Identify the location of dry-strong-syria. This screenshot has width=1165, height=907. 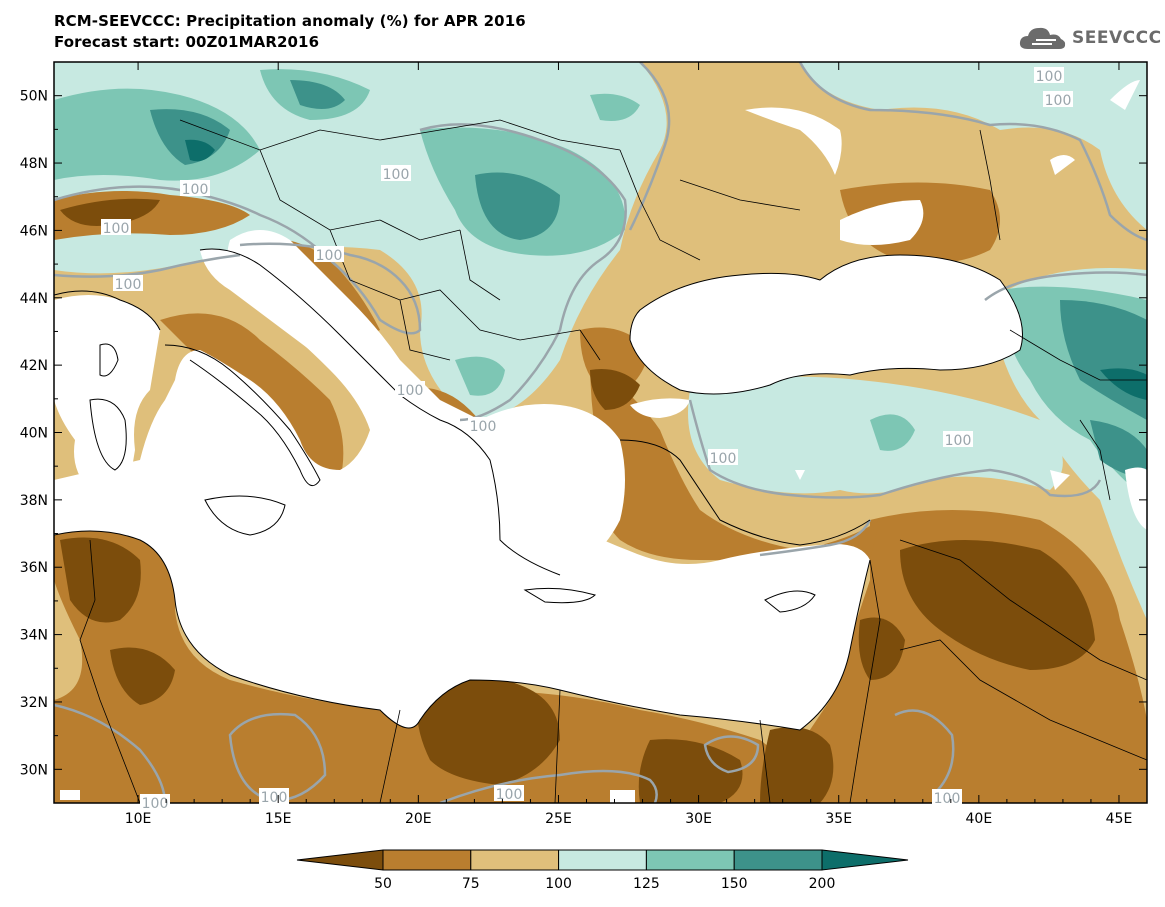
(997, 605).